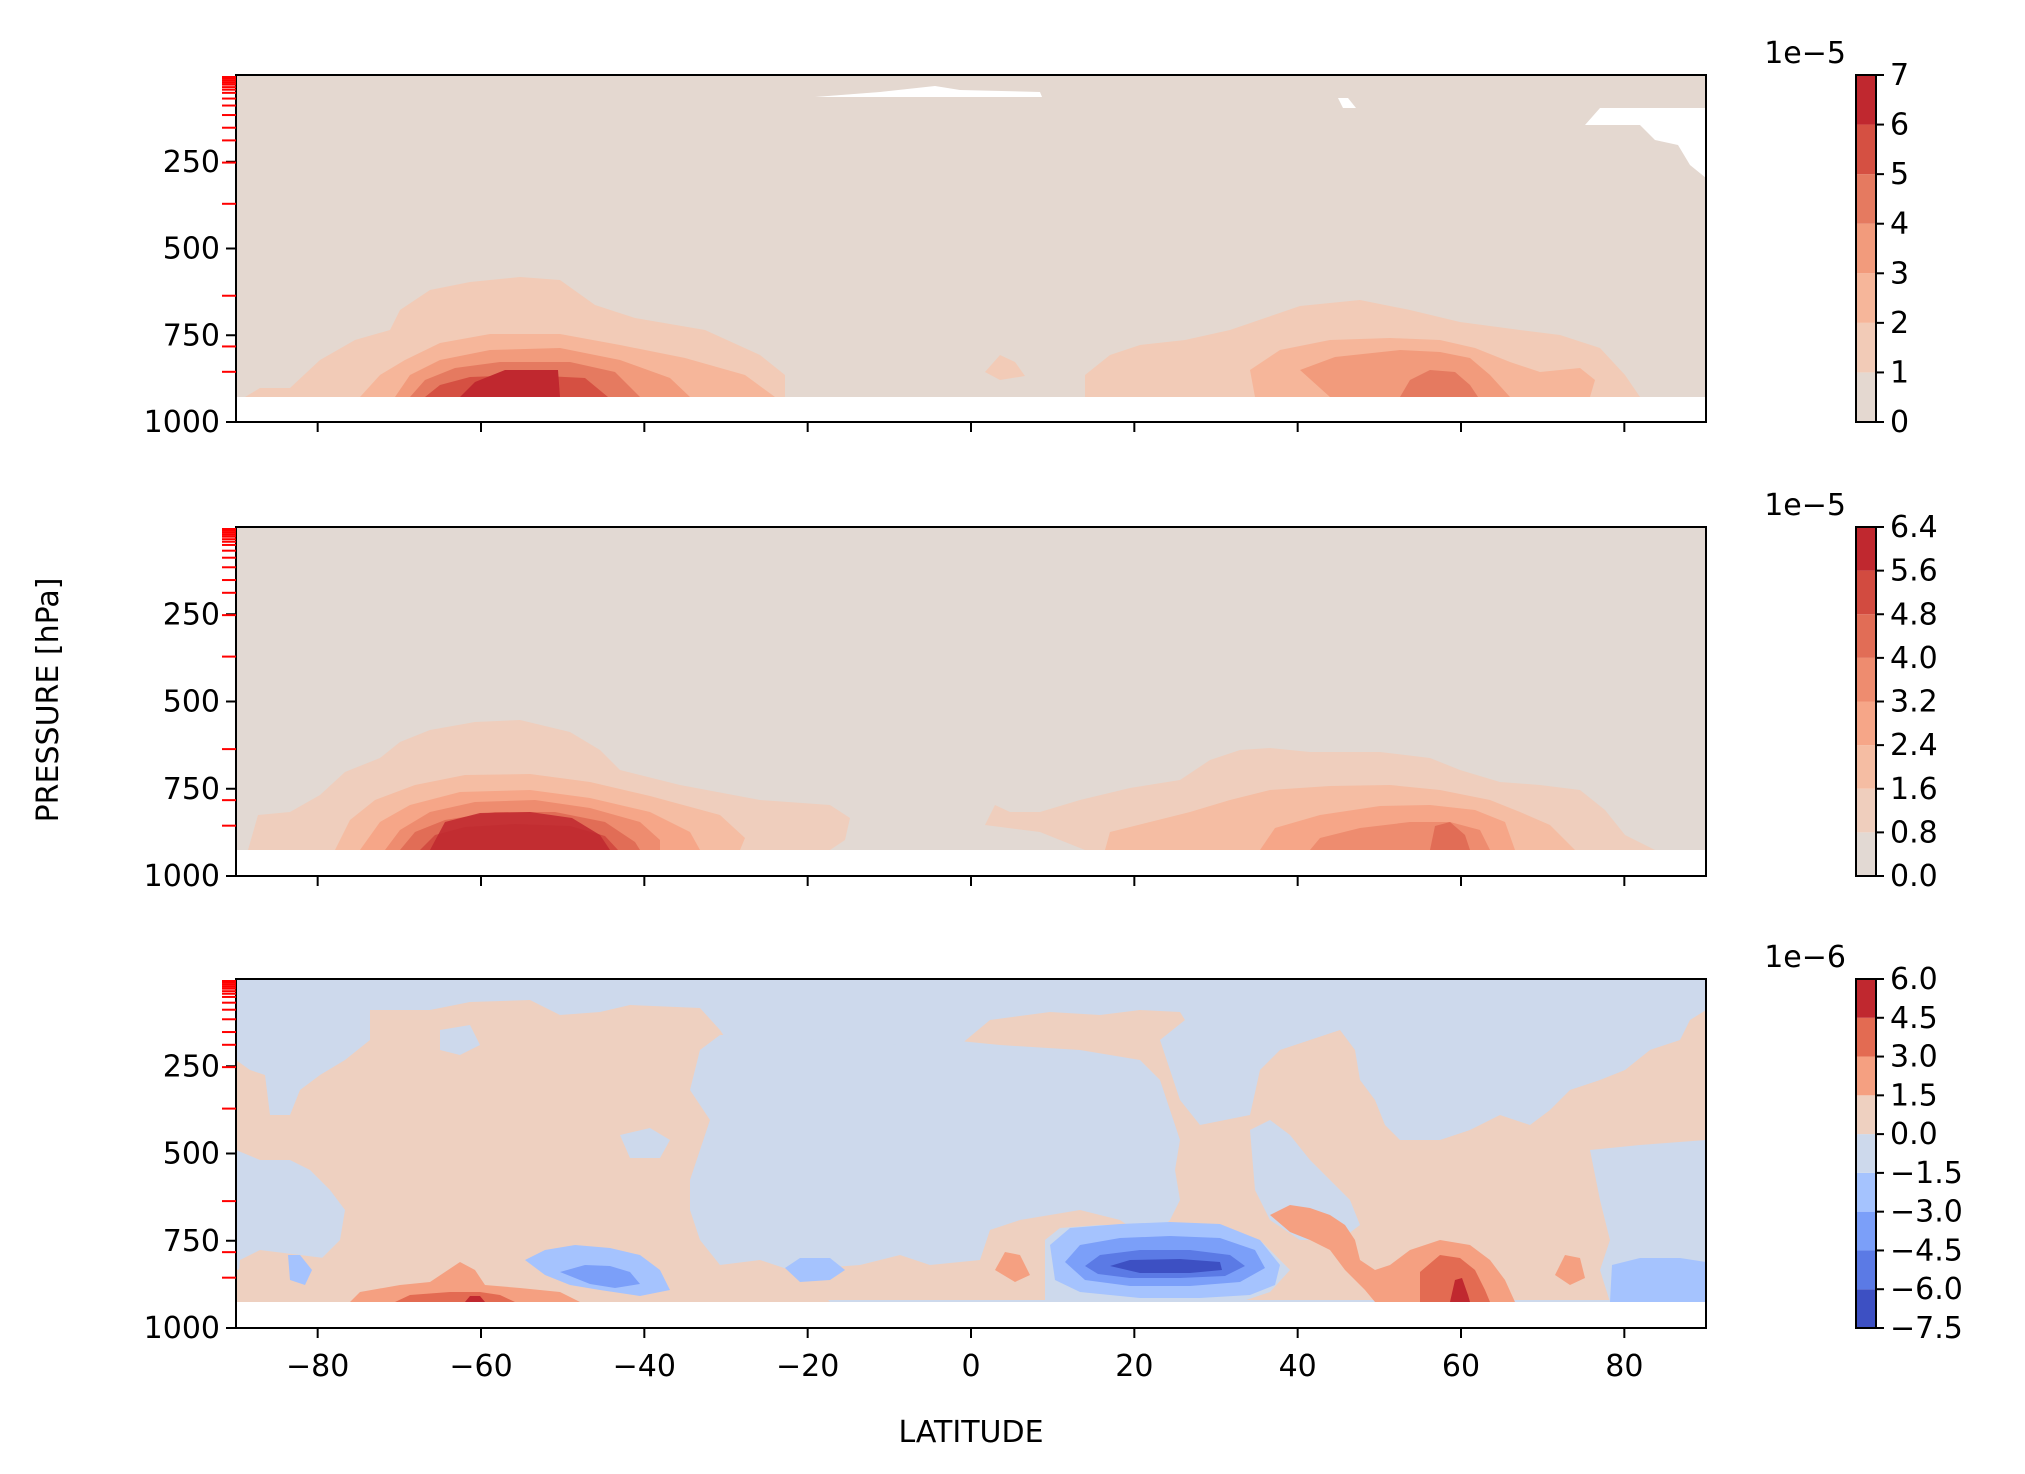  I want to click on colorbar-tick-label: 6.0, so click(1914, 979).